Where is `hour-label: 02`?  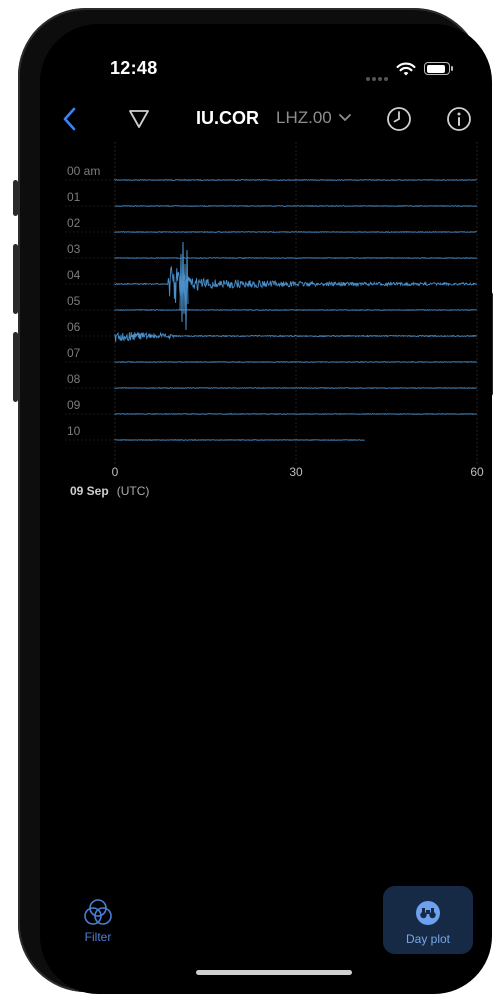
hour-label: 02 is located at coordinates (74, 223).